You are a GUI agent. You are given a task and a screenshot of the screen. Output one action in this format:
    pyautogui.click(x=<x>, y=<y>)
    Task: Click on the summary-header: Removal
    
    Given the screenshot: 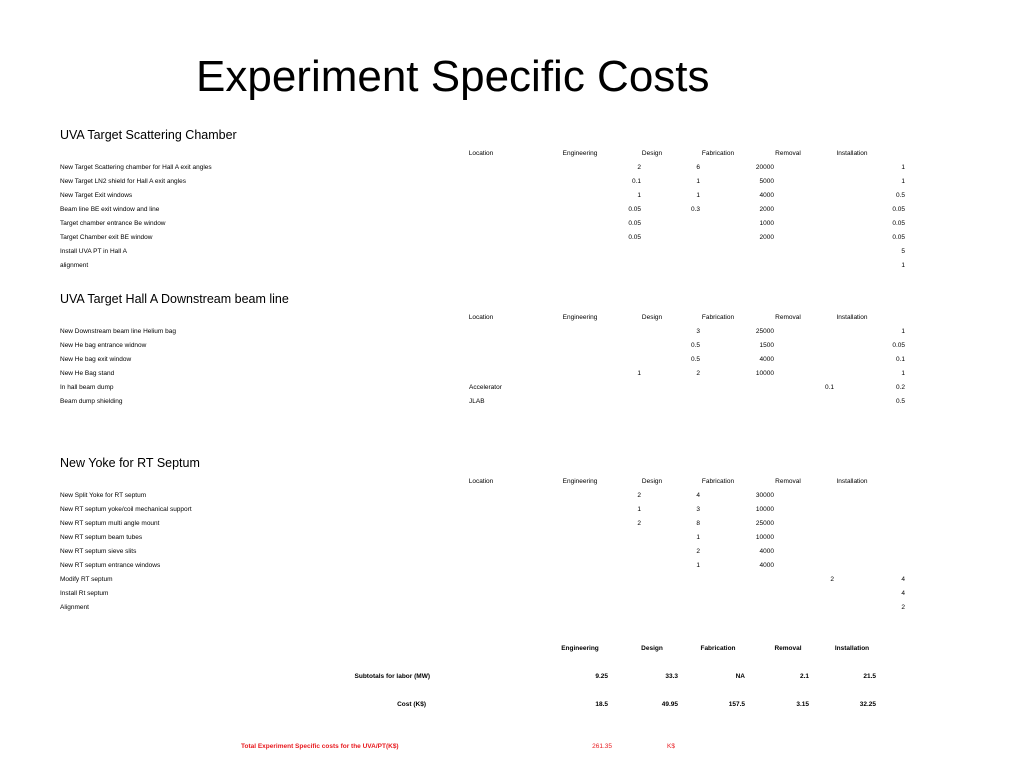 What is the action you would take?
    pyautogui.click(x=788, y=648)
    